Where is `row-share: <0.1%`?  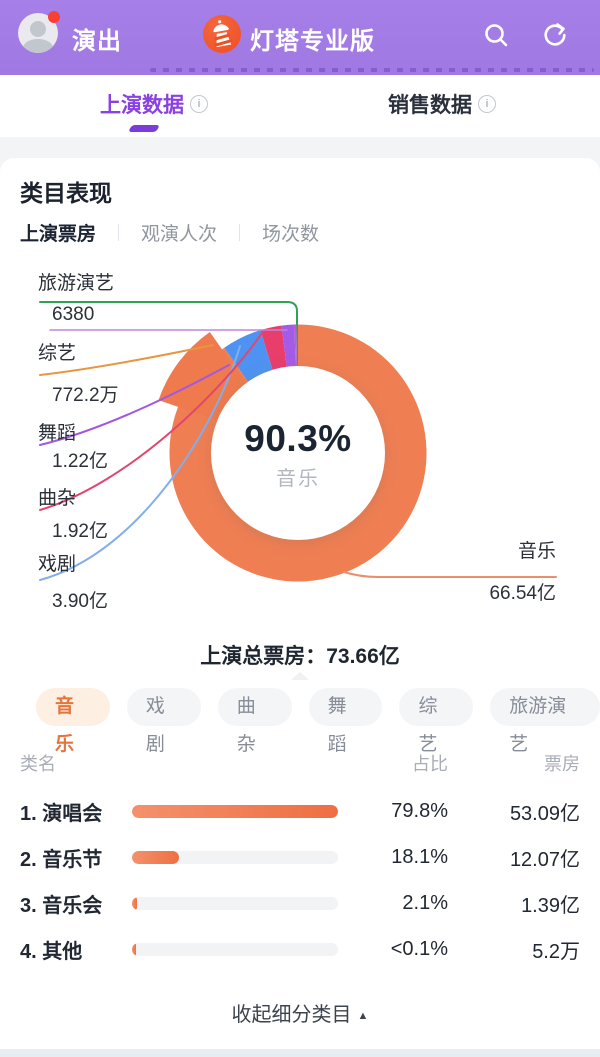 row-share: <0.1% is located at coordinates (419, 948).